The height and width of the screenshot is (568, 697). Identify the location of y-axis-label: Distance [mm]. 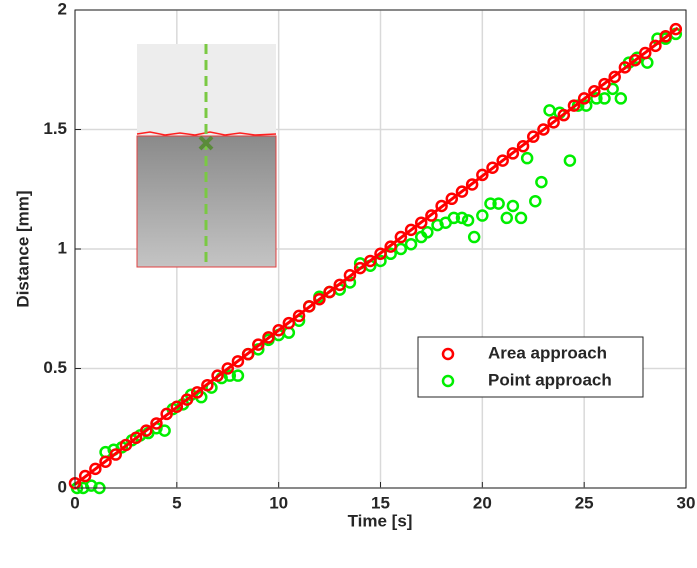
(22, 248).